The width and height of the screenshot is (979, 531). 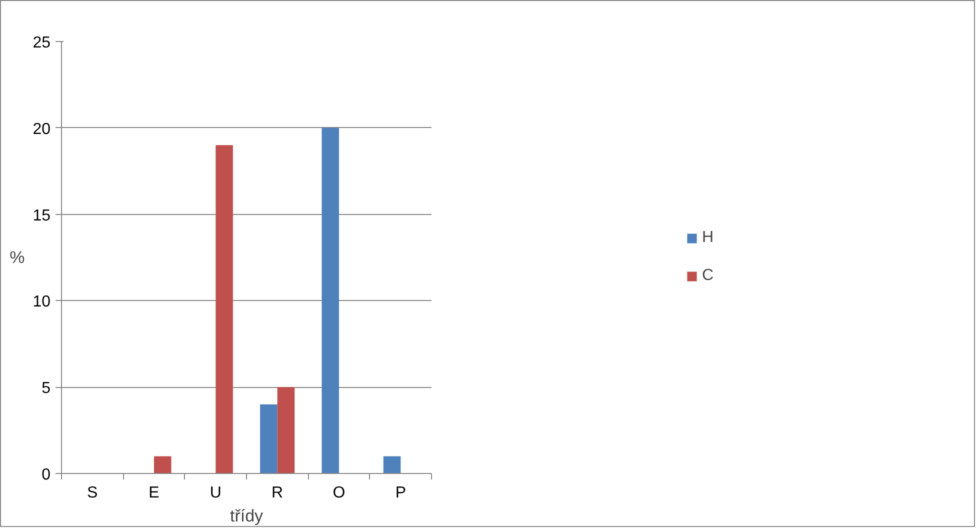 What do you see at coordinates (278, 493) in the screenshot?
I see `x-tick-label: R` at bounding box center [278, 493].